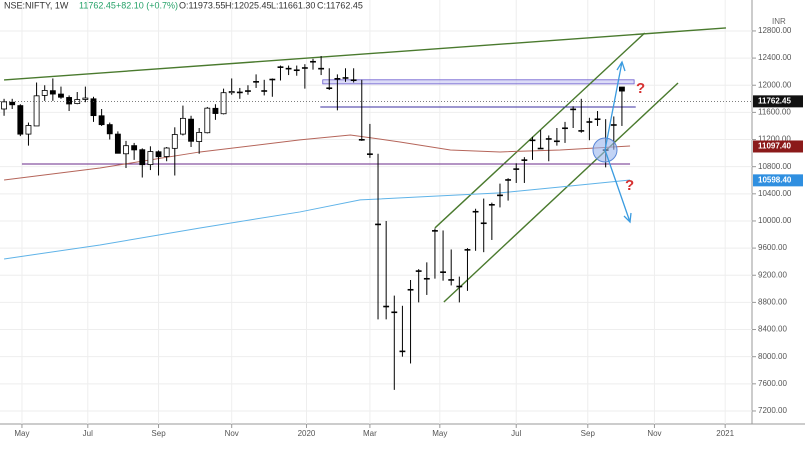 This screenshot has height=452, width=805. Describe the element at coordinates (779, 21) in the screenshot. I see `currency: INR` at that location.